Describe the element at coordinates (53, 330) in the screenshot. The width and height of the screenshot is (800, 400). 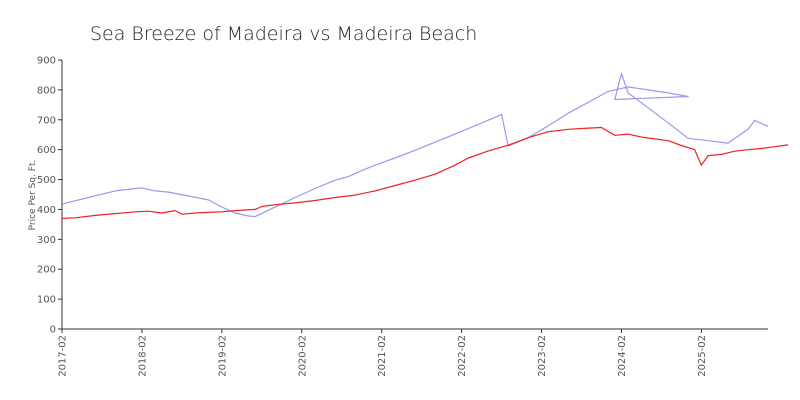
I see `y-tick-label: 0` at that location.